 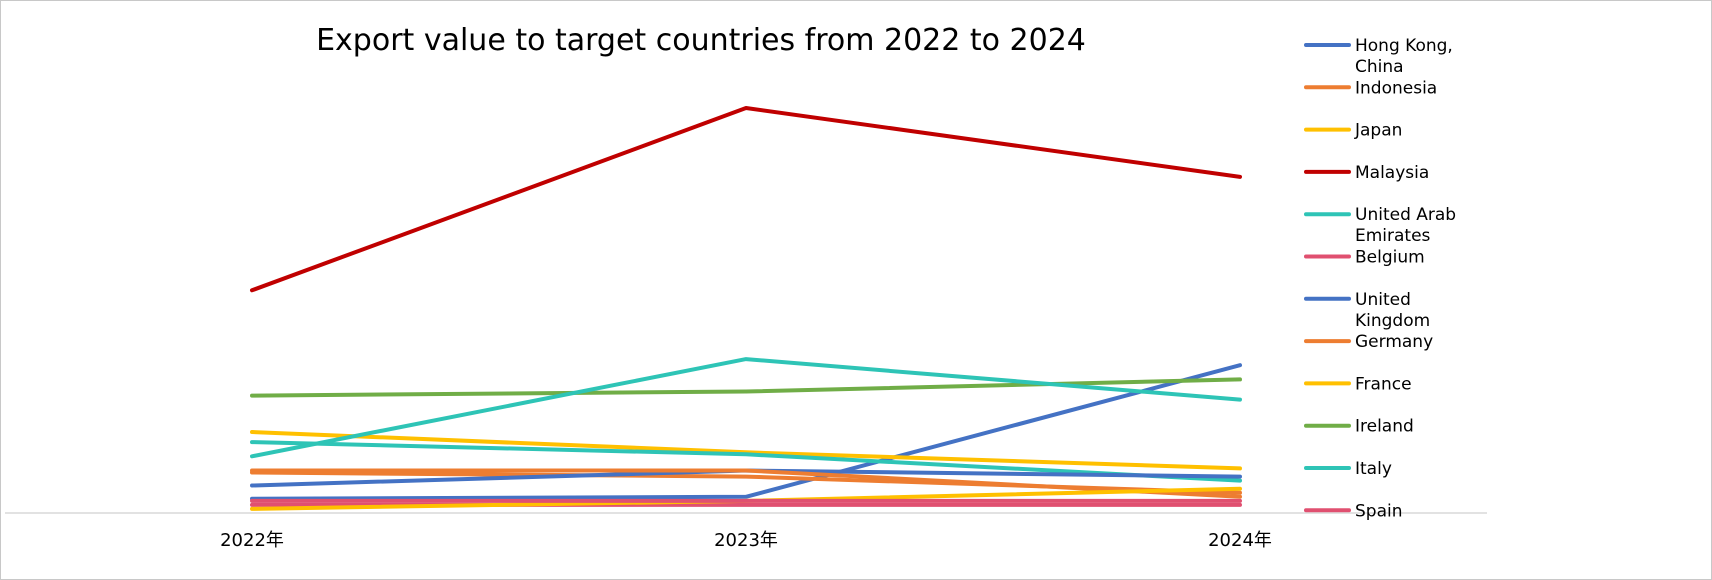 I want to click on legend-item-united-arab-emirates: United Arab Emirates, so click(x=1380, y=225).